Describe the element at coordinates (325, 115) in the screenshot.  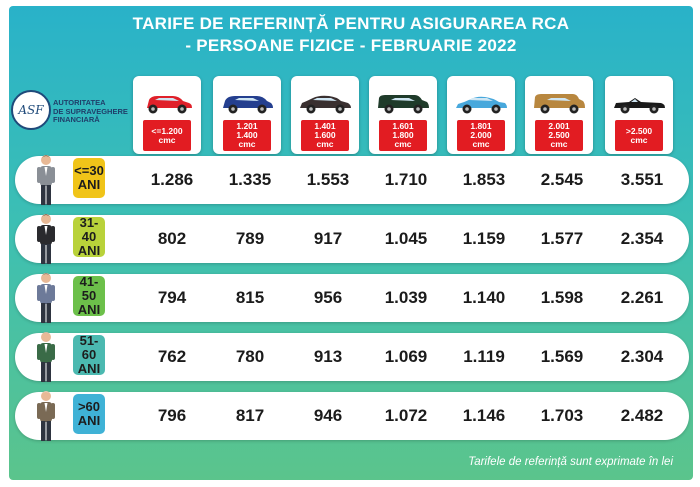
I see `engine-category-3: 1.401 1.600 cmc` at that location.